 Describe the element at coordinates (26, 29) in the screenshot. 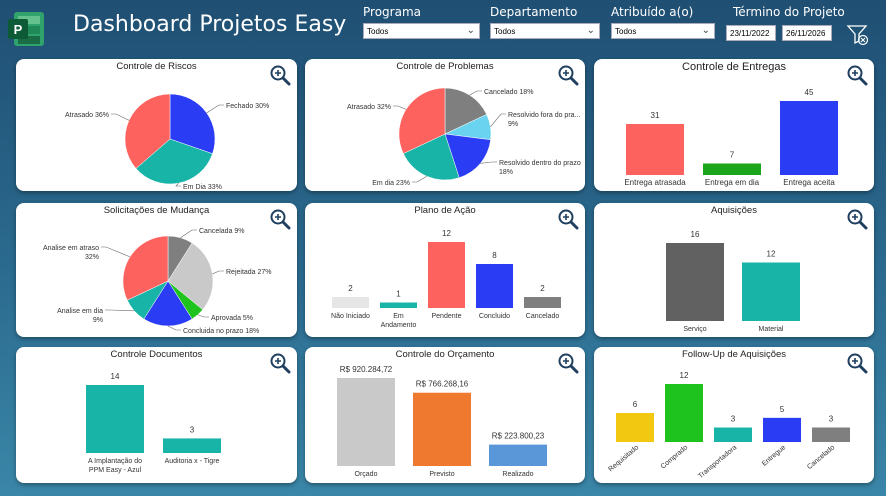

I see `project-logo-icon: P` at that location.